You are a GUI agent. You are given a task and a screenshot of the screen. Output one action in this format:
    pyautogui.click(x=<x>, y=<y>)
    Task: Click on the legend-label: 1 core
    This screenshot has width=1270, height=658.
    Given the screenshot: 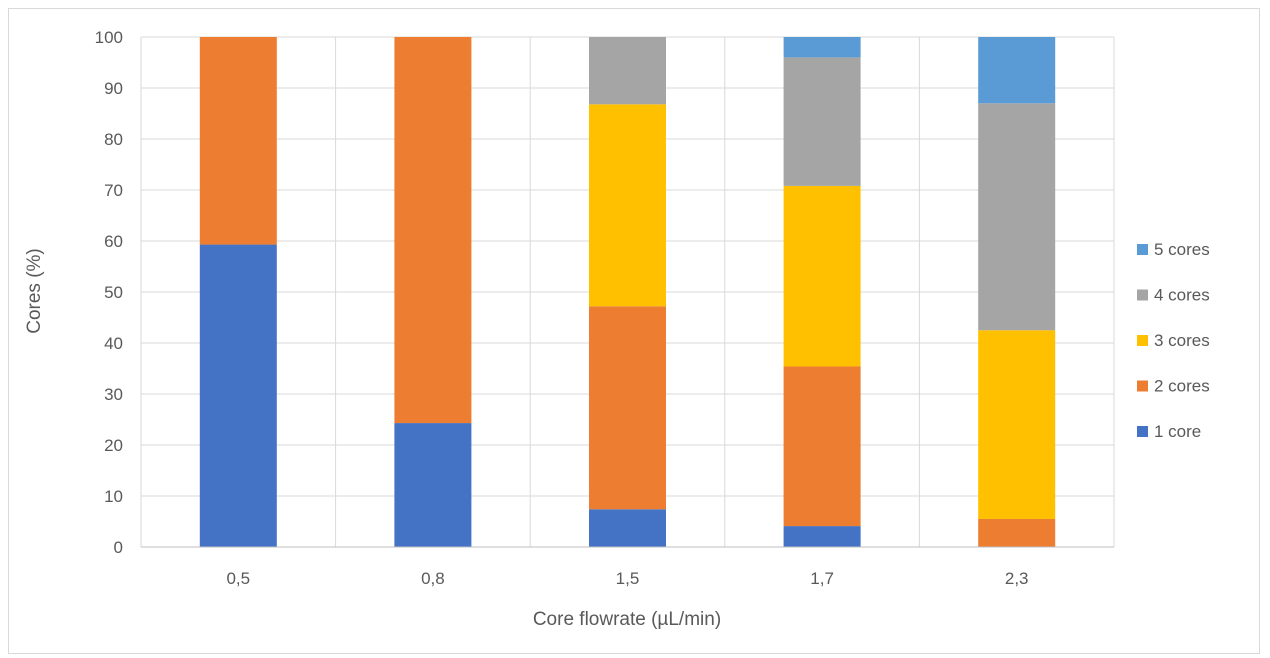 What is the action you would take?
    pyautogui.click(x=1177, y=431)
    